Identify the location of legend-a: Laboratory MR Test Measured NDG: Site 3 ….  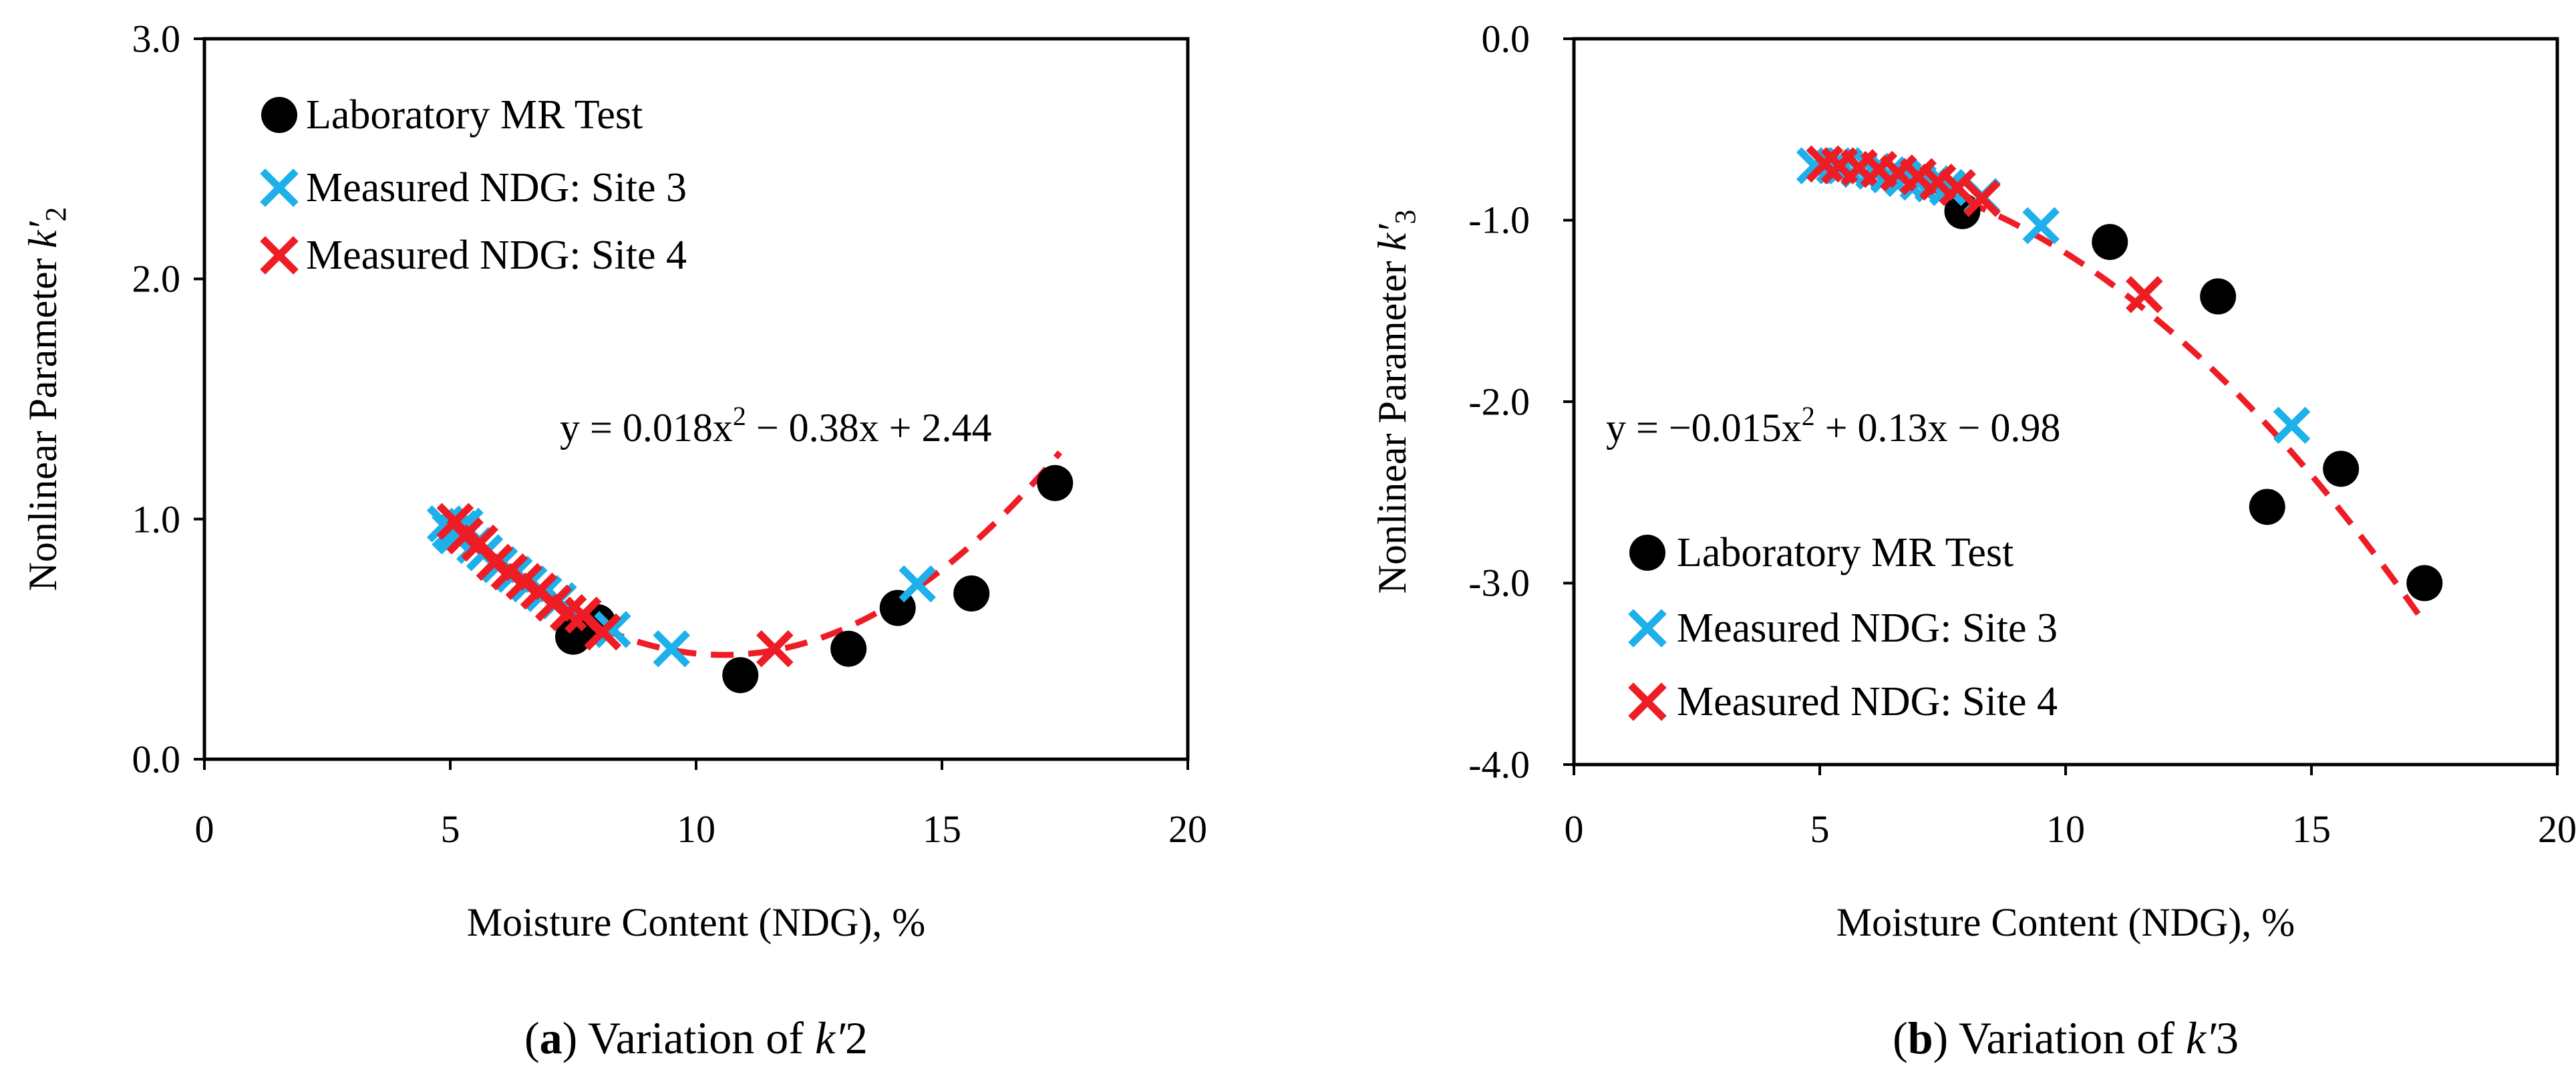
(473, 185).